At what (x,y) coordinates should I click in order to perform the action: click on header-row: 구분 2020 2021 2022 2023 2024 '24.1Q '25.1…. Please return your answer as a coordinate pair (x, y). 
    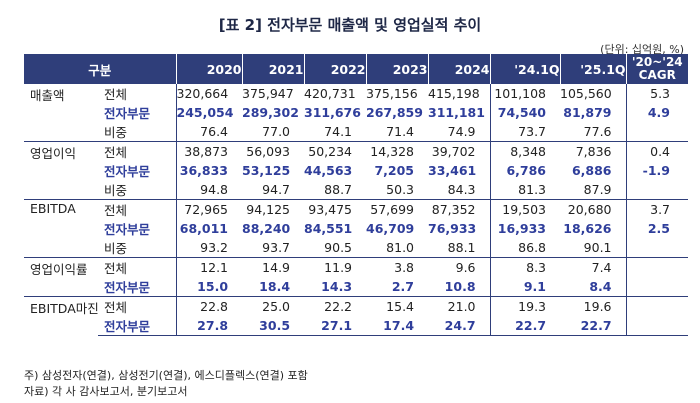
    Looking at the image, I should click on (356, 69).